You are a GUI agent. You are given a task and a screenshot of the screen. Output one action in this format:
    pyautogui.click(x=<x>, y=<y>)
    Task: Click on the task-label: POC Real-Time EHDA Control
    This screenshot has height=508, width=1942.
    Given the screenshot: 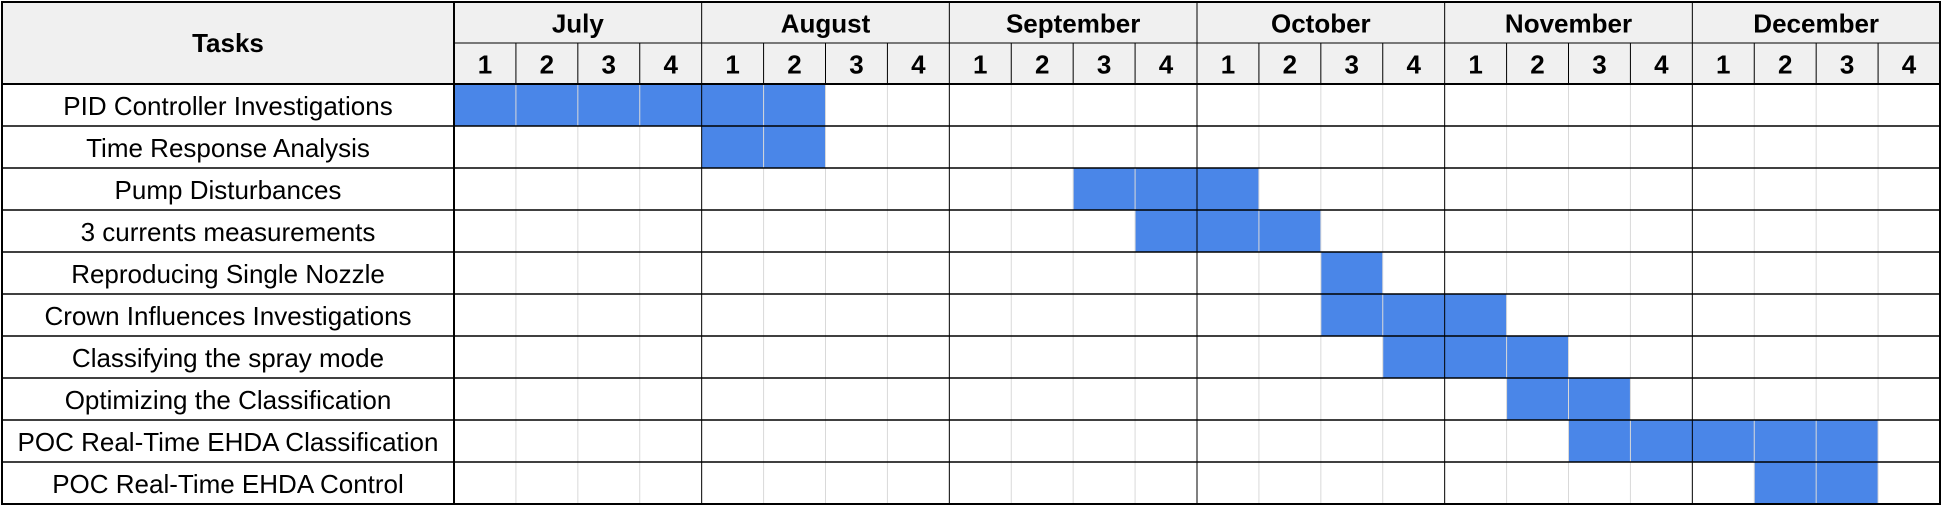 What is the action you would take?
    pyautogui.click(x=228, y=484)
    